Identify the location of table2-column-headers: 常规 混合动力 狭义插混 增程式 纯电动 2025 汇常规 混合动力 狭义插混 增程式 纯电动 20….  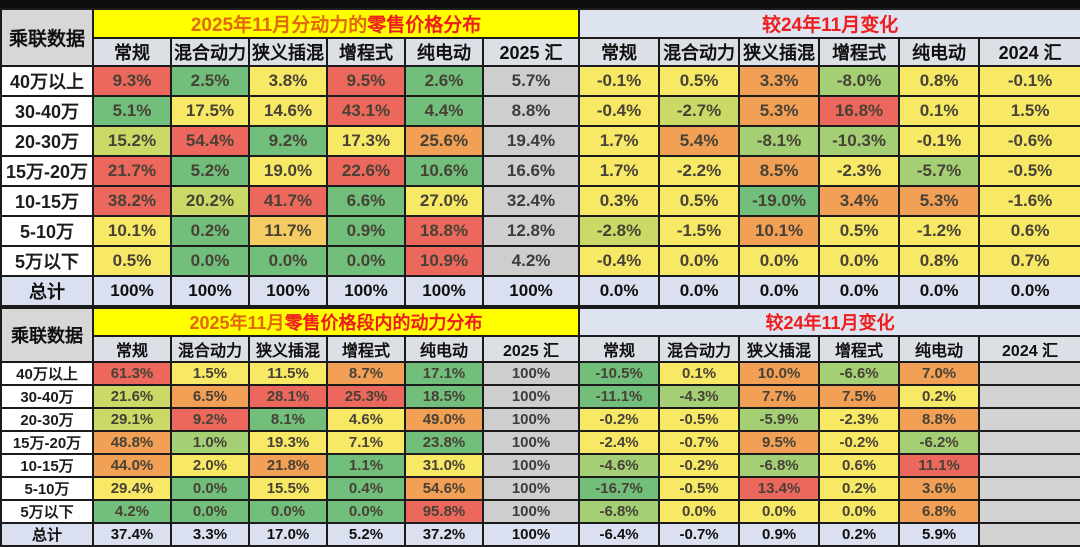
(540, 349).